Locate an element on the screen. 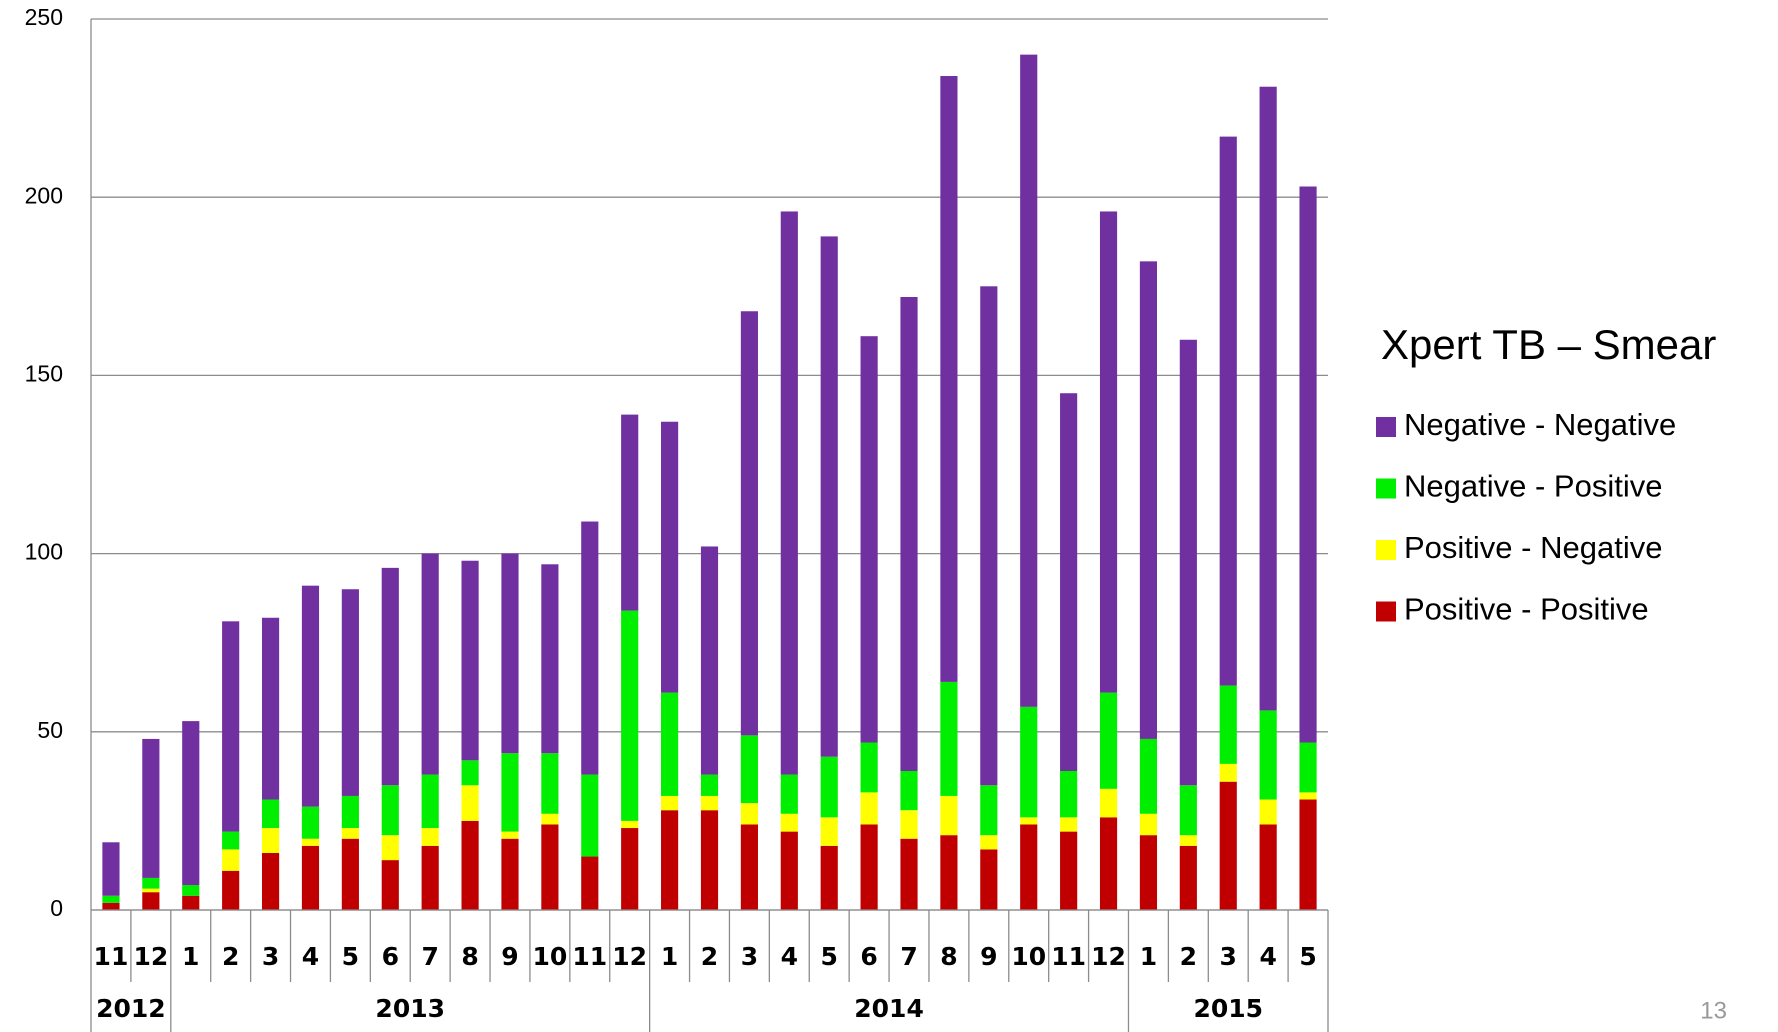 The image size is (1778, 1032). x-tick-label: 4 is located at coordinates (1267, 956).